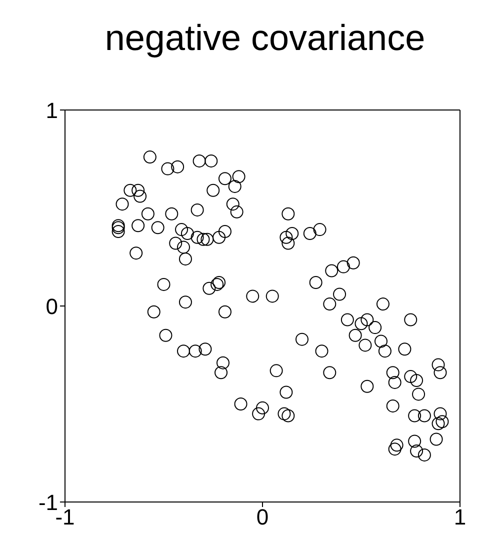 This screenshot has width=490, height=539. Describe the element at coordinates (460, 517) in the screenshot. I see `x-tick-label: 1` at that location.